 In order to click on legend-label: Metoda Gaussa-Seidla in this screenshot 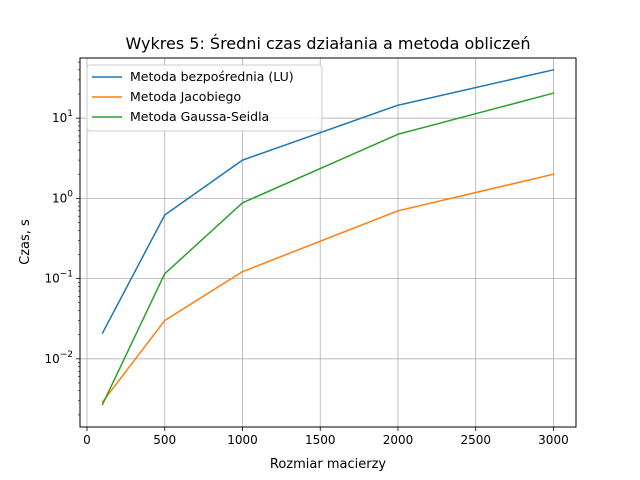, I will do `click(199, 116)`.